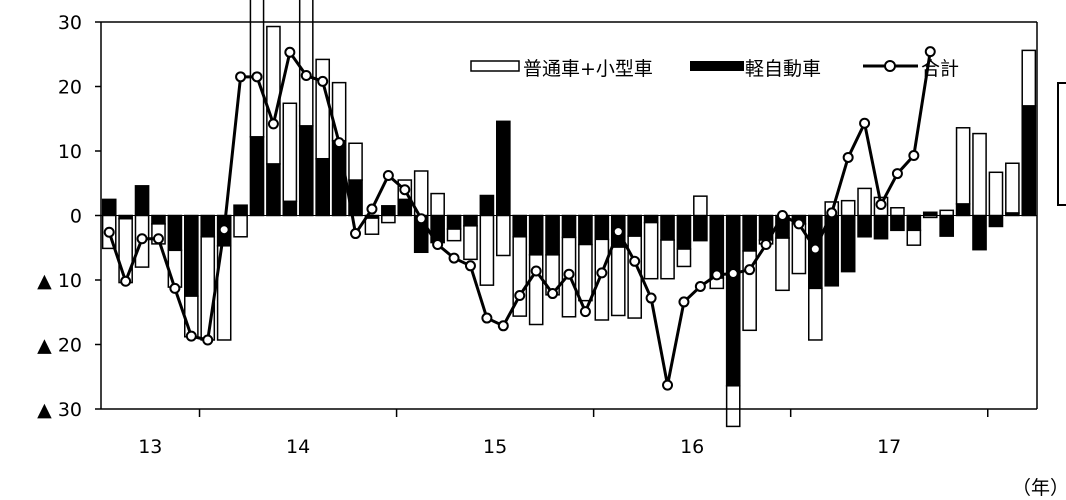 The image size is (1066, 500). What do you see at coordinates (1039, 488) in the screenshot?
I see `x-axis-unit-label: （年）` at bounding box center [1039, 488].